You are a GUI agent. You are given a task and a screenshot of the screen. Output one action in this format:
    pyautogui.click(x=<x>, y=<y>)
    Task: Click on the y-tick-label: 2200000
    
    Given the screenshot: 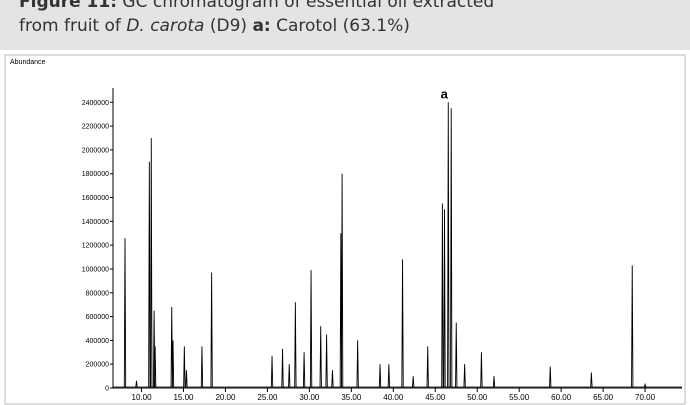 What is the action you would take?
    pyautogui.click(x=95, y=127)
    